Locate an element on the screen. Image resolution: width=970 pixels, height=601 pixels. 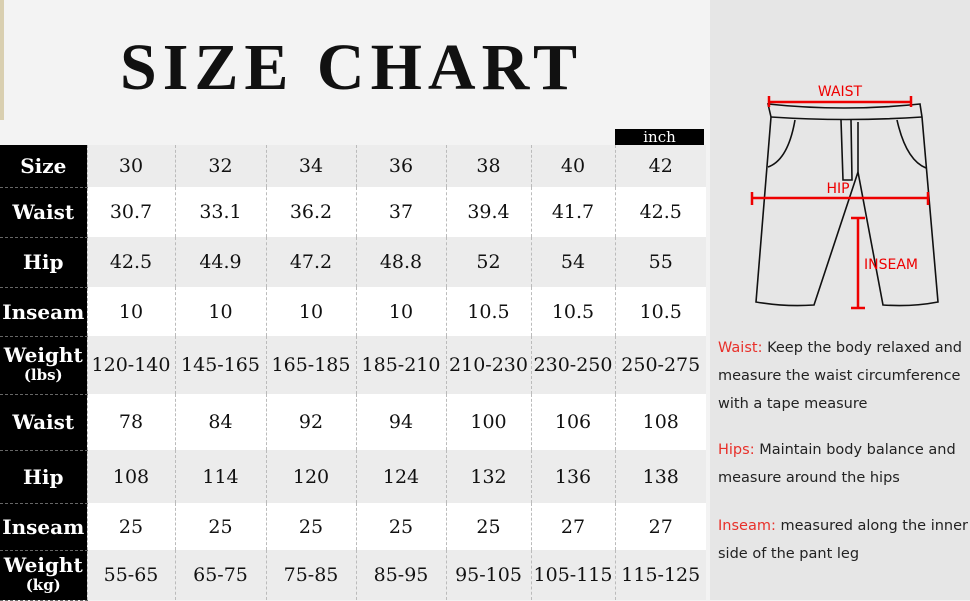
table-cell: 38 is located at coordinates (488, 166).